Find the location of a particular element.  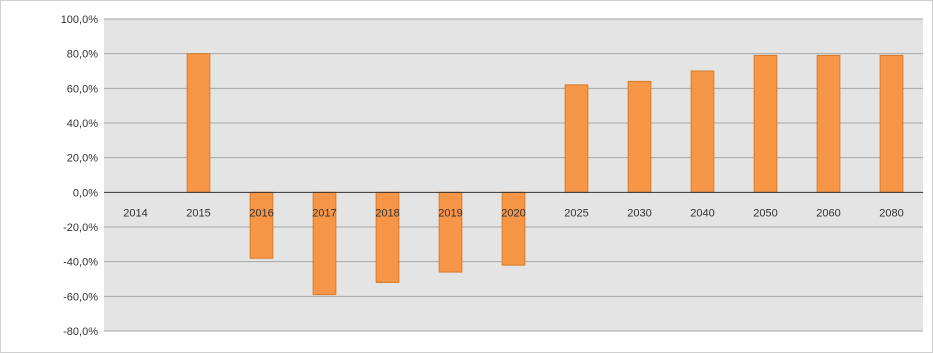

bar-2015 is located at coordinates (198, 123).